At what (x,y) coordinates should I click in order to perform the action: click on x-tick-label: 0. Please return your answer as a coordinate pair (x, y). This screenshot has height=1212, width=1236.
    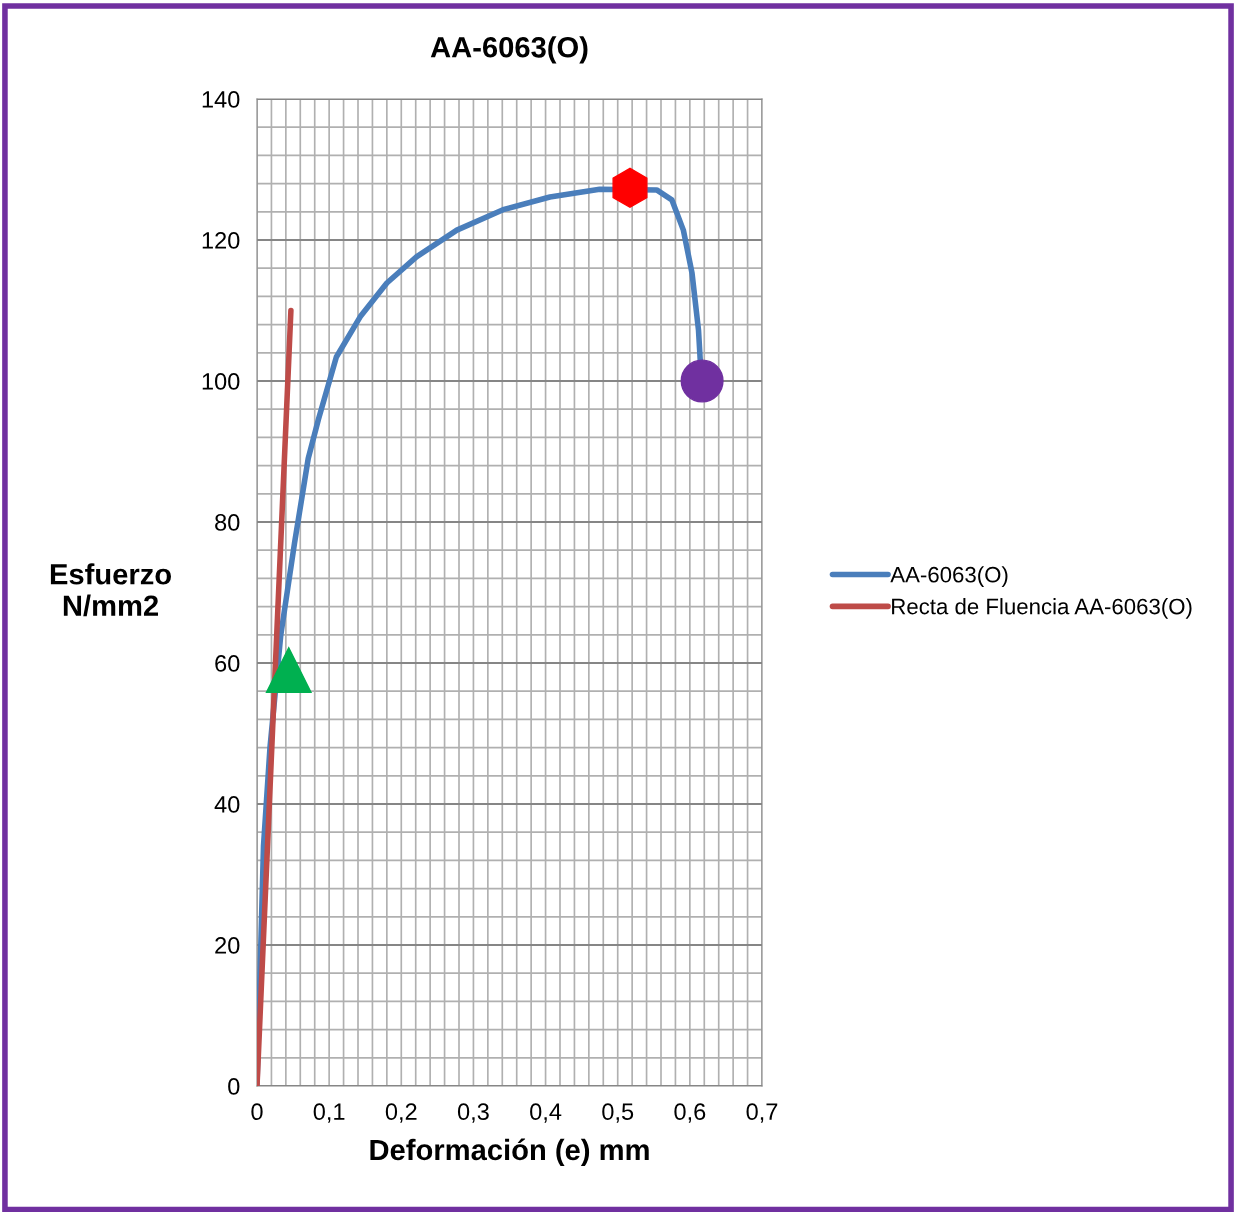
    Looking at the image, I should click on (257, 1112).